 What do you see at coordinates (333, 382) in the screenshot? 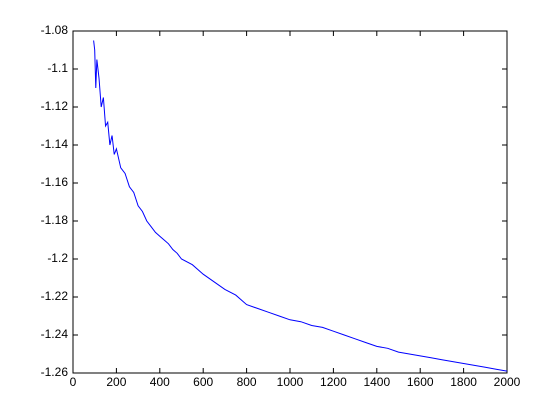
I see `x-tick-label: 1200` at bounding box center [333, 382].